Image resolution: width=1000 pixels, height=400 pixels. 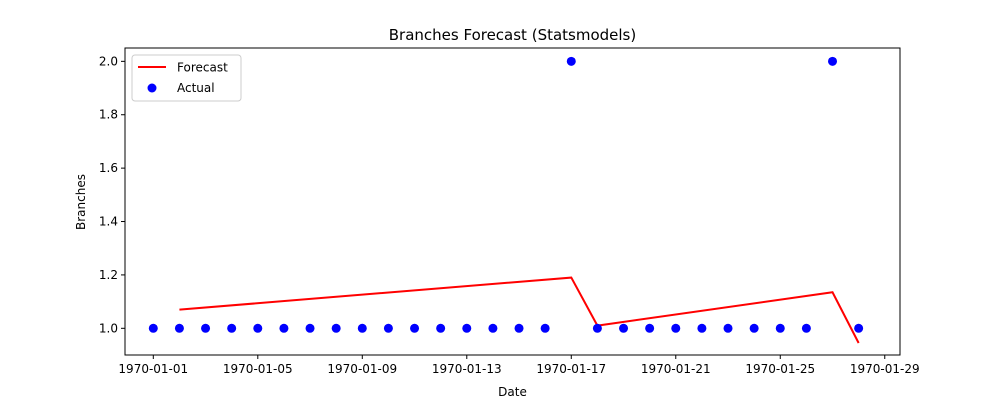 I want to click on x-tick-label: 1970-01-05, so click(x=258, y=369).